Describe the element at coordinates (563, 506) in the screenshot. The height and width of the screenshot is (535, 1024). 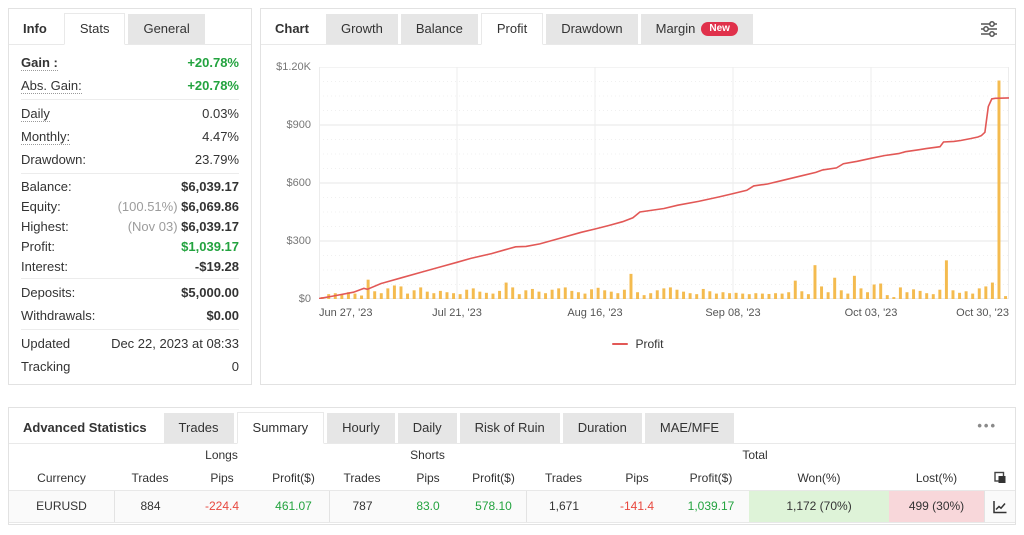
I see `cell-total-trades: 1,671` at that location.